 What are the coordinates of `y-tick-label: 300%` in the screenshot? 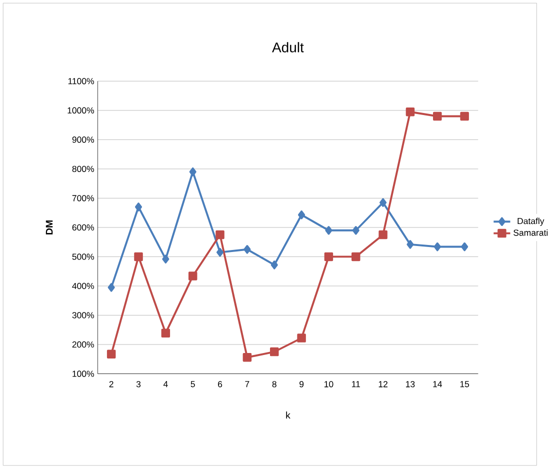 It's located at (83, 315).